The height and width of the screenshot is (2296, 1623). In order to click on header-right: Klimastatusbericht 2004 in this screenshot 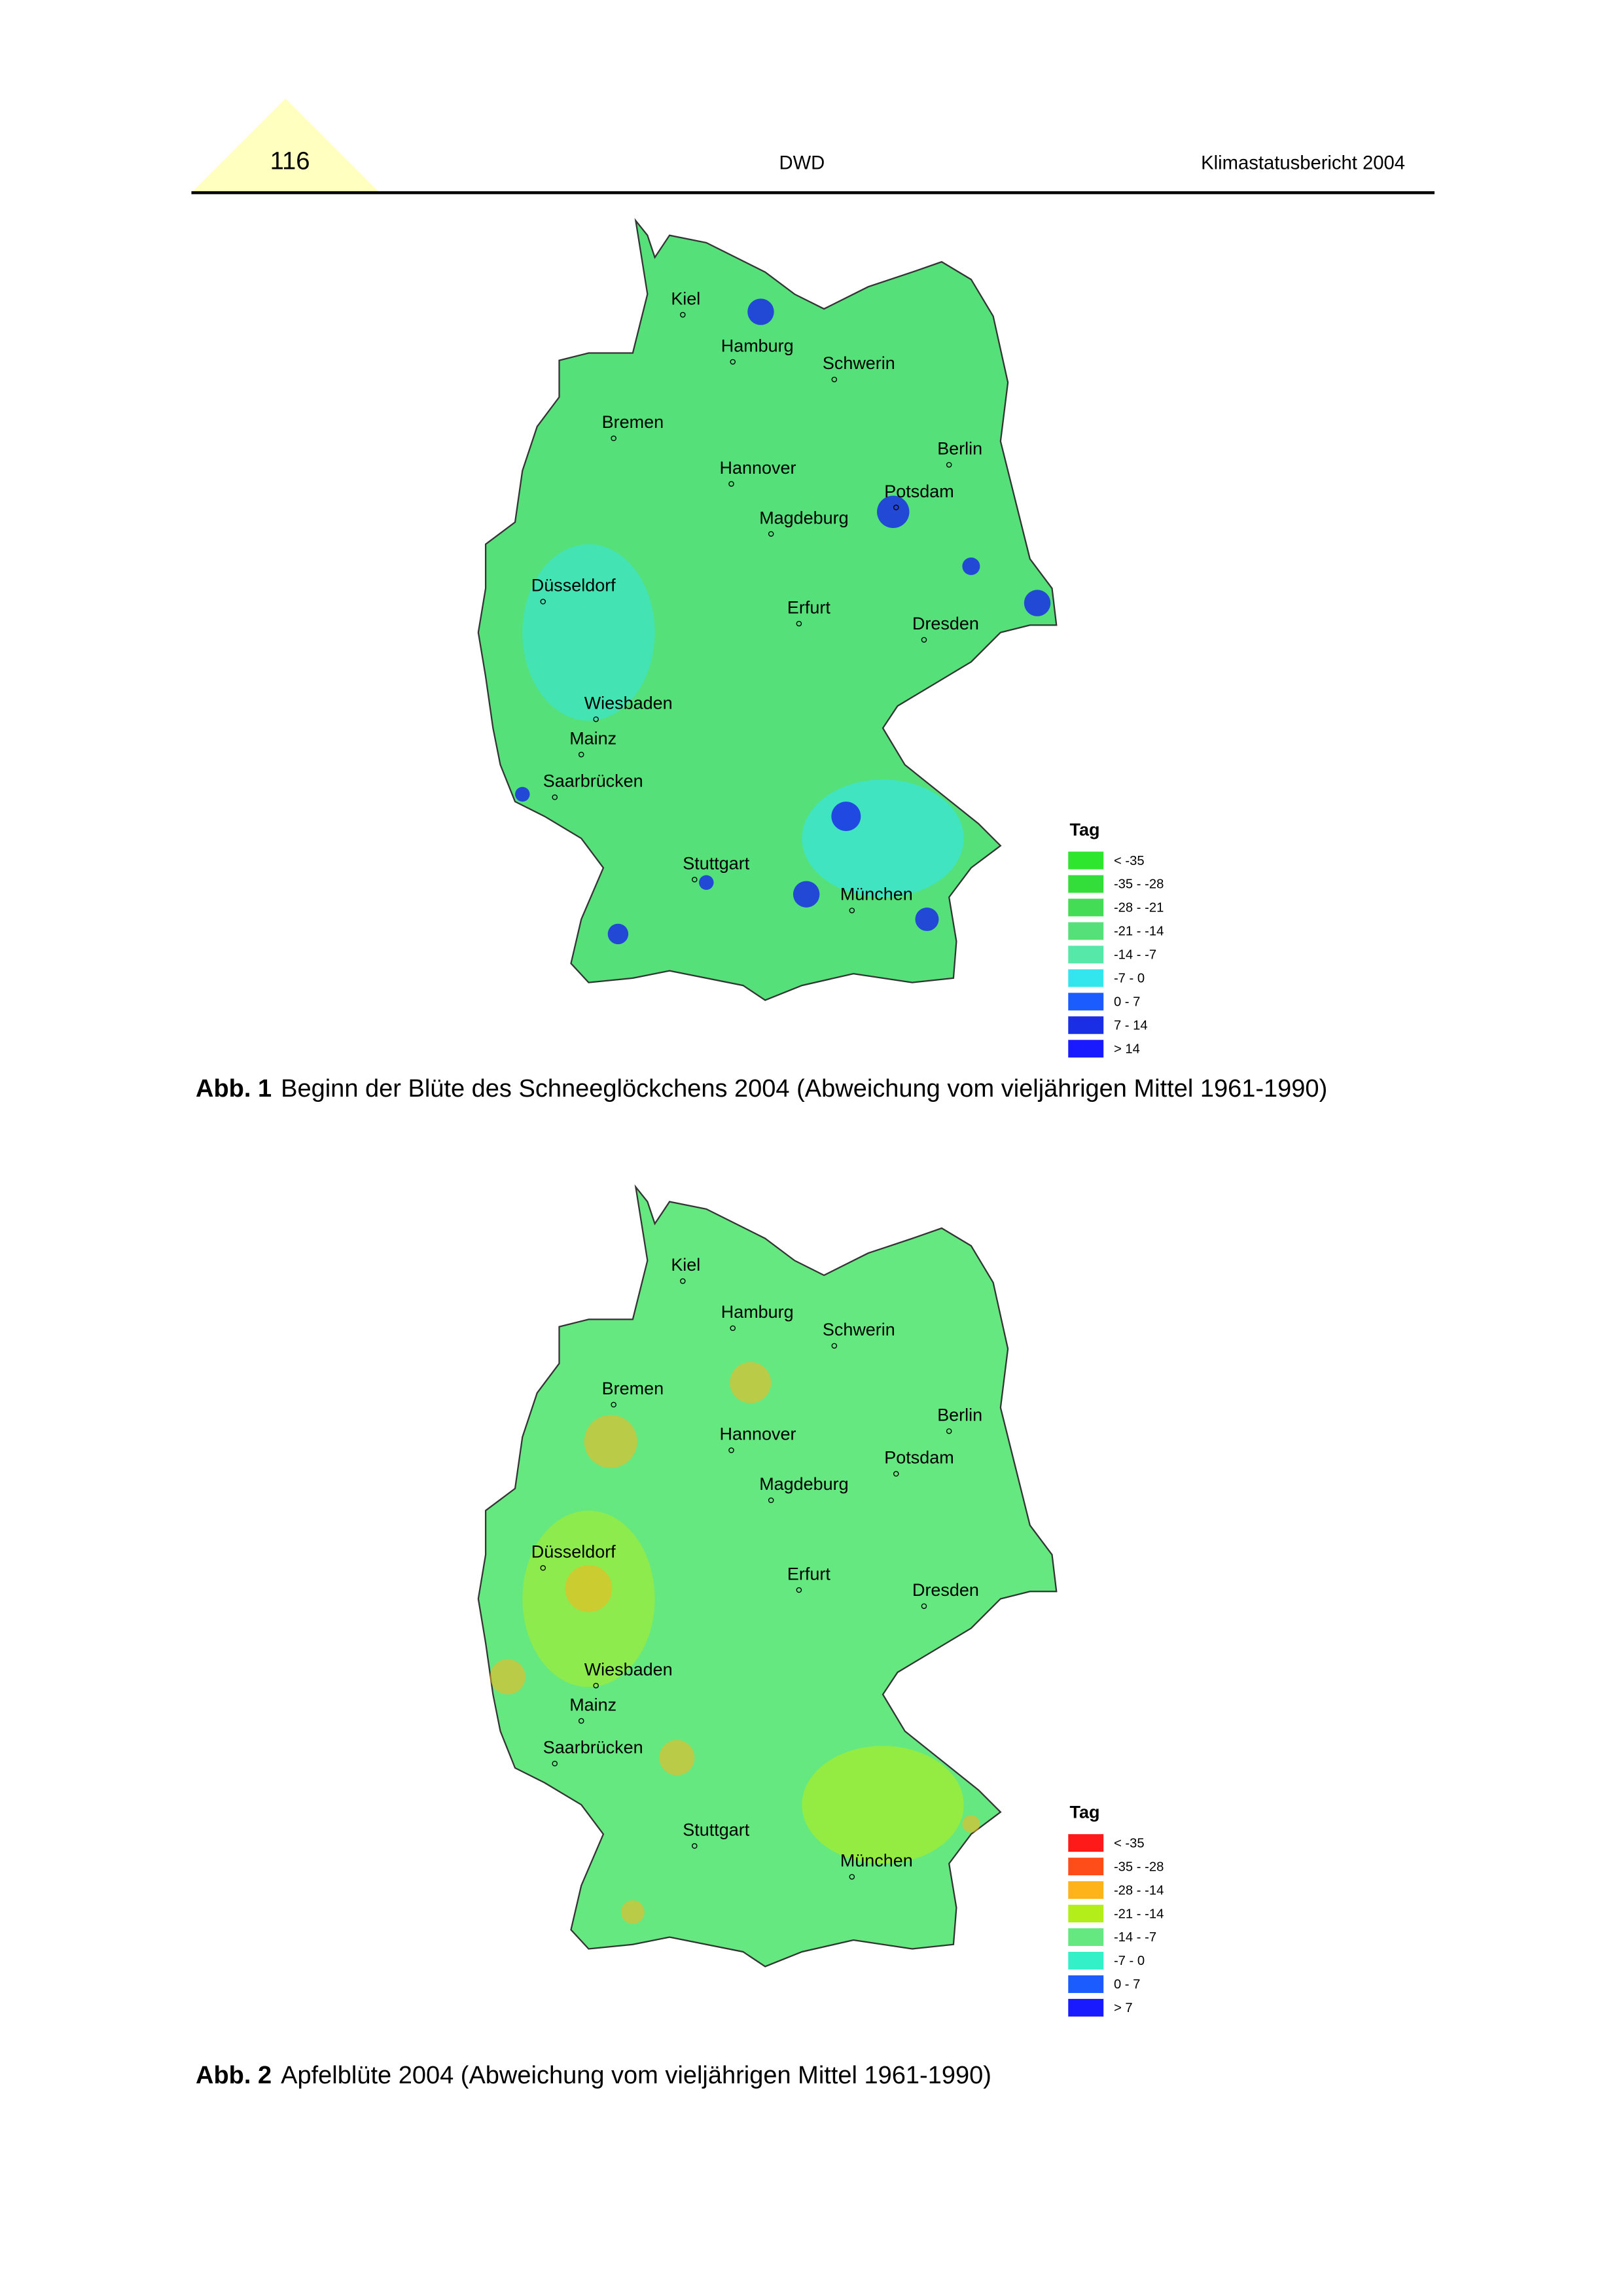, I will do `click(1303, 164)`.